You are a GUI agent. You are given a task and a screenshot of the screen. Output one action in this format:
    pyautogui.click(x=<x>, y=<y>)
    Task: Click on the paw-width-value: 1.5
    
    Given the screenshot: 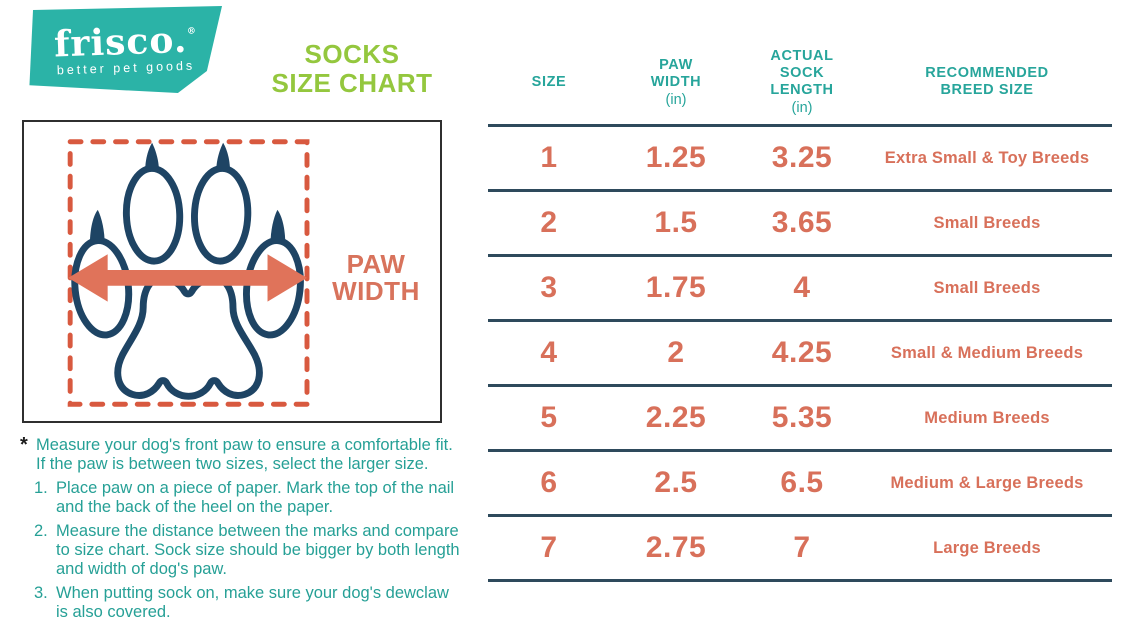 What is the action you would take?
    pyautogui.click(x=676, y=222)
    